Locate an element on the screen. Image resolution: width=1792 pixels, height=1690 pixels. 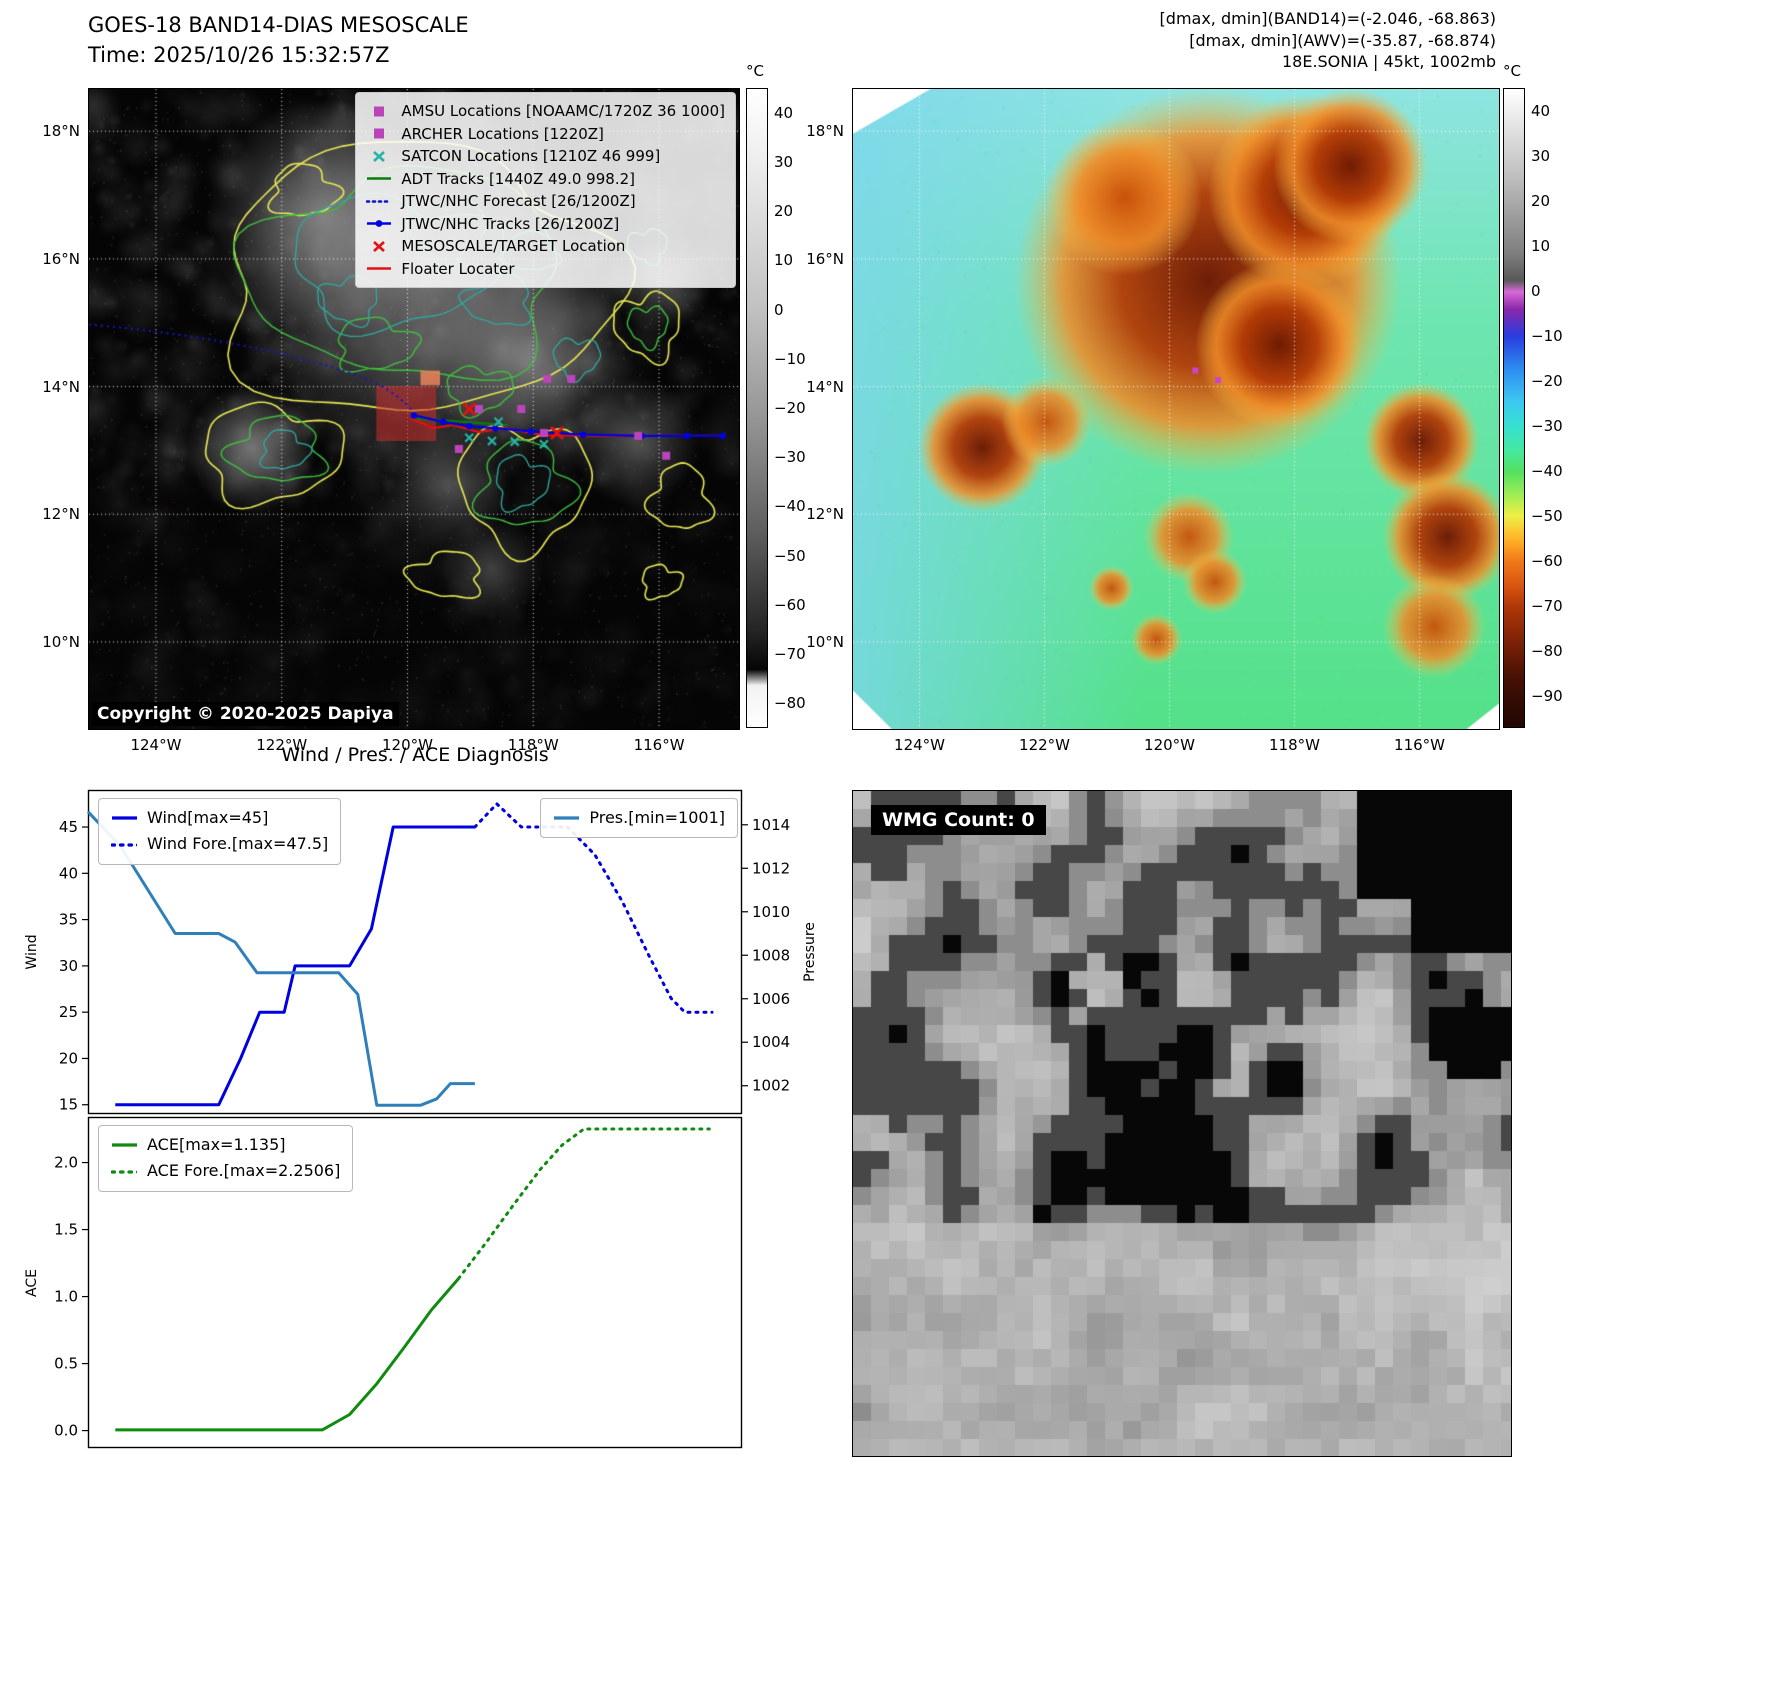
colorbar-tick-label: −10 is located at coordinates (790, 358).